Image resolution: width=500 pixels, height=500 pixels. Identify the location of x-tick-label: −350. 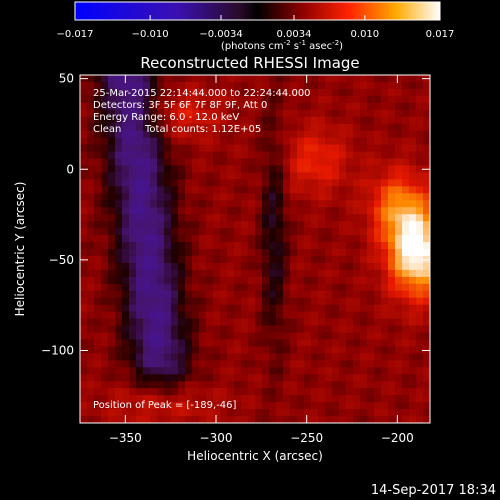
(125, 438).